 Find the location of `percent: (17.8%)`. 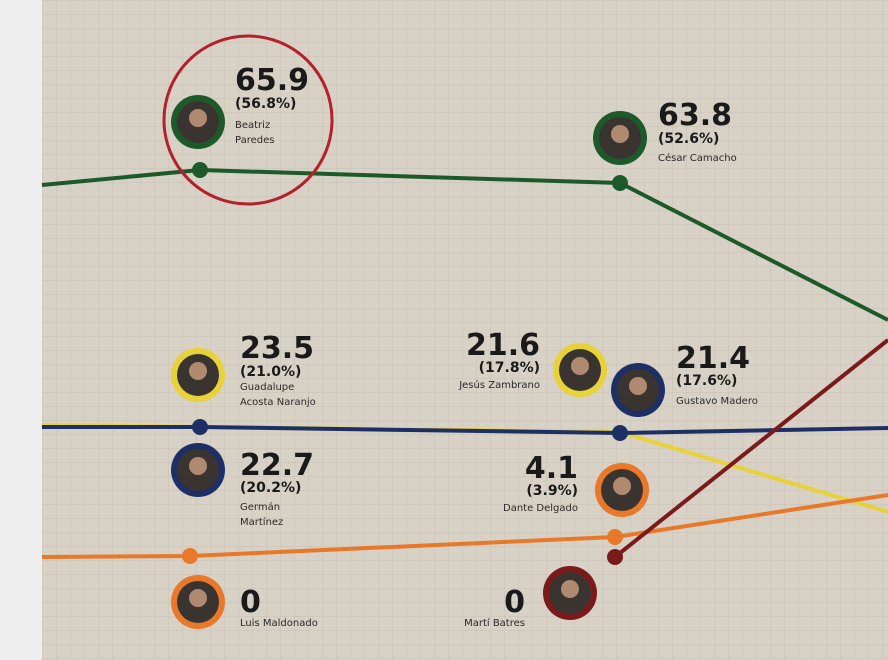

percent: (17.8%) is located at coordinates (509, 368).